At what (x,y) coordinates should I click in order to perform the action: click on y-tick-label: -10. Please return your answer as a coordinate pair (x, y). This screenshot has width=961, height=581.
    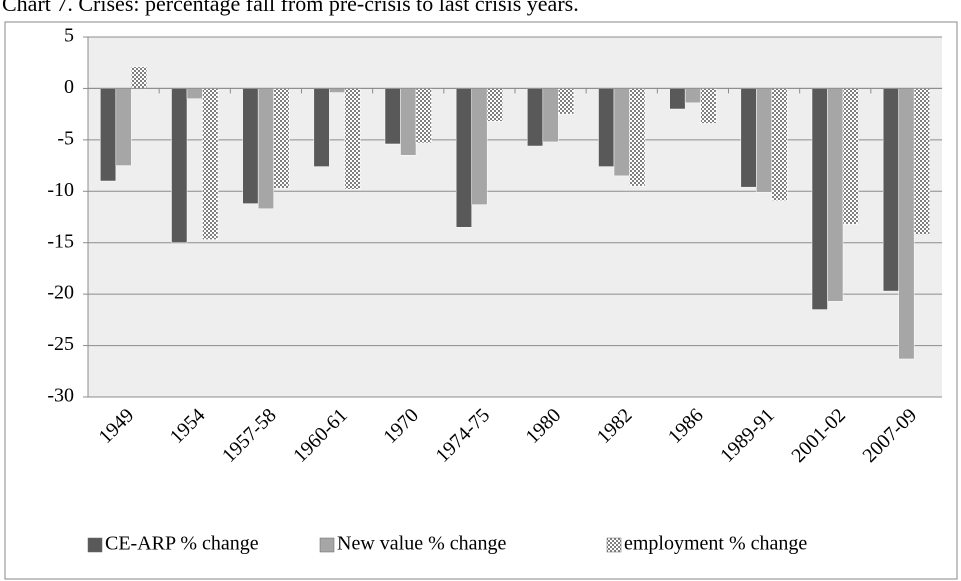
    Looking at the image, I should click on (60, 190).